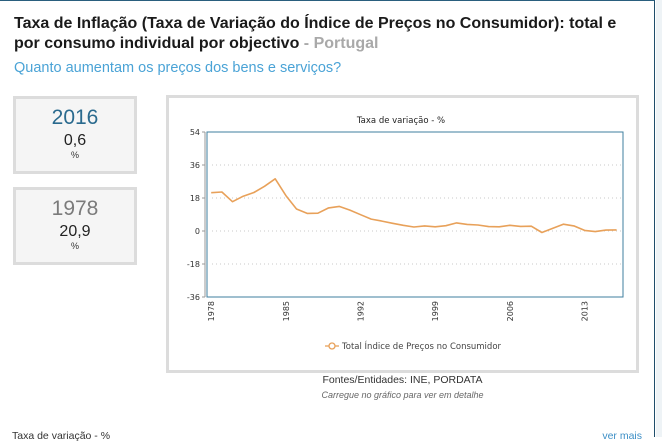 This screenshot has width=662, height=442. What do you see at coordinates (398, 311) in the screenshot?
I see `x-axis: 1978 1985 1992 1999 2006 2013` at bounding box center [398, 311].